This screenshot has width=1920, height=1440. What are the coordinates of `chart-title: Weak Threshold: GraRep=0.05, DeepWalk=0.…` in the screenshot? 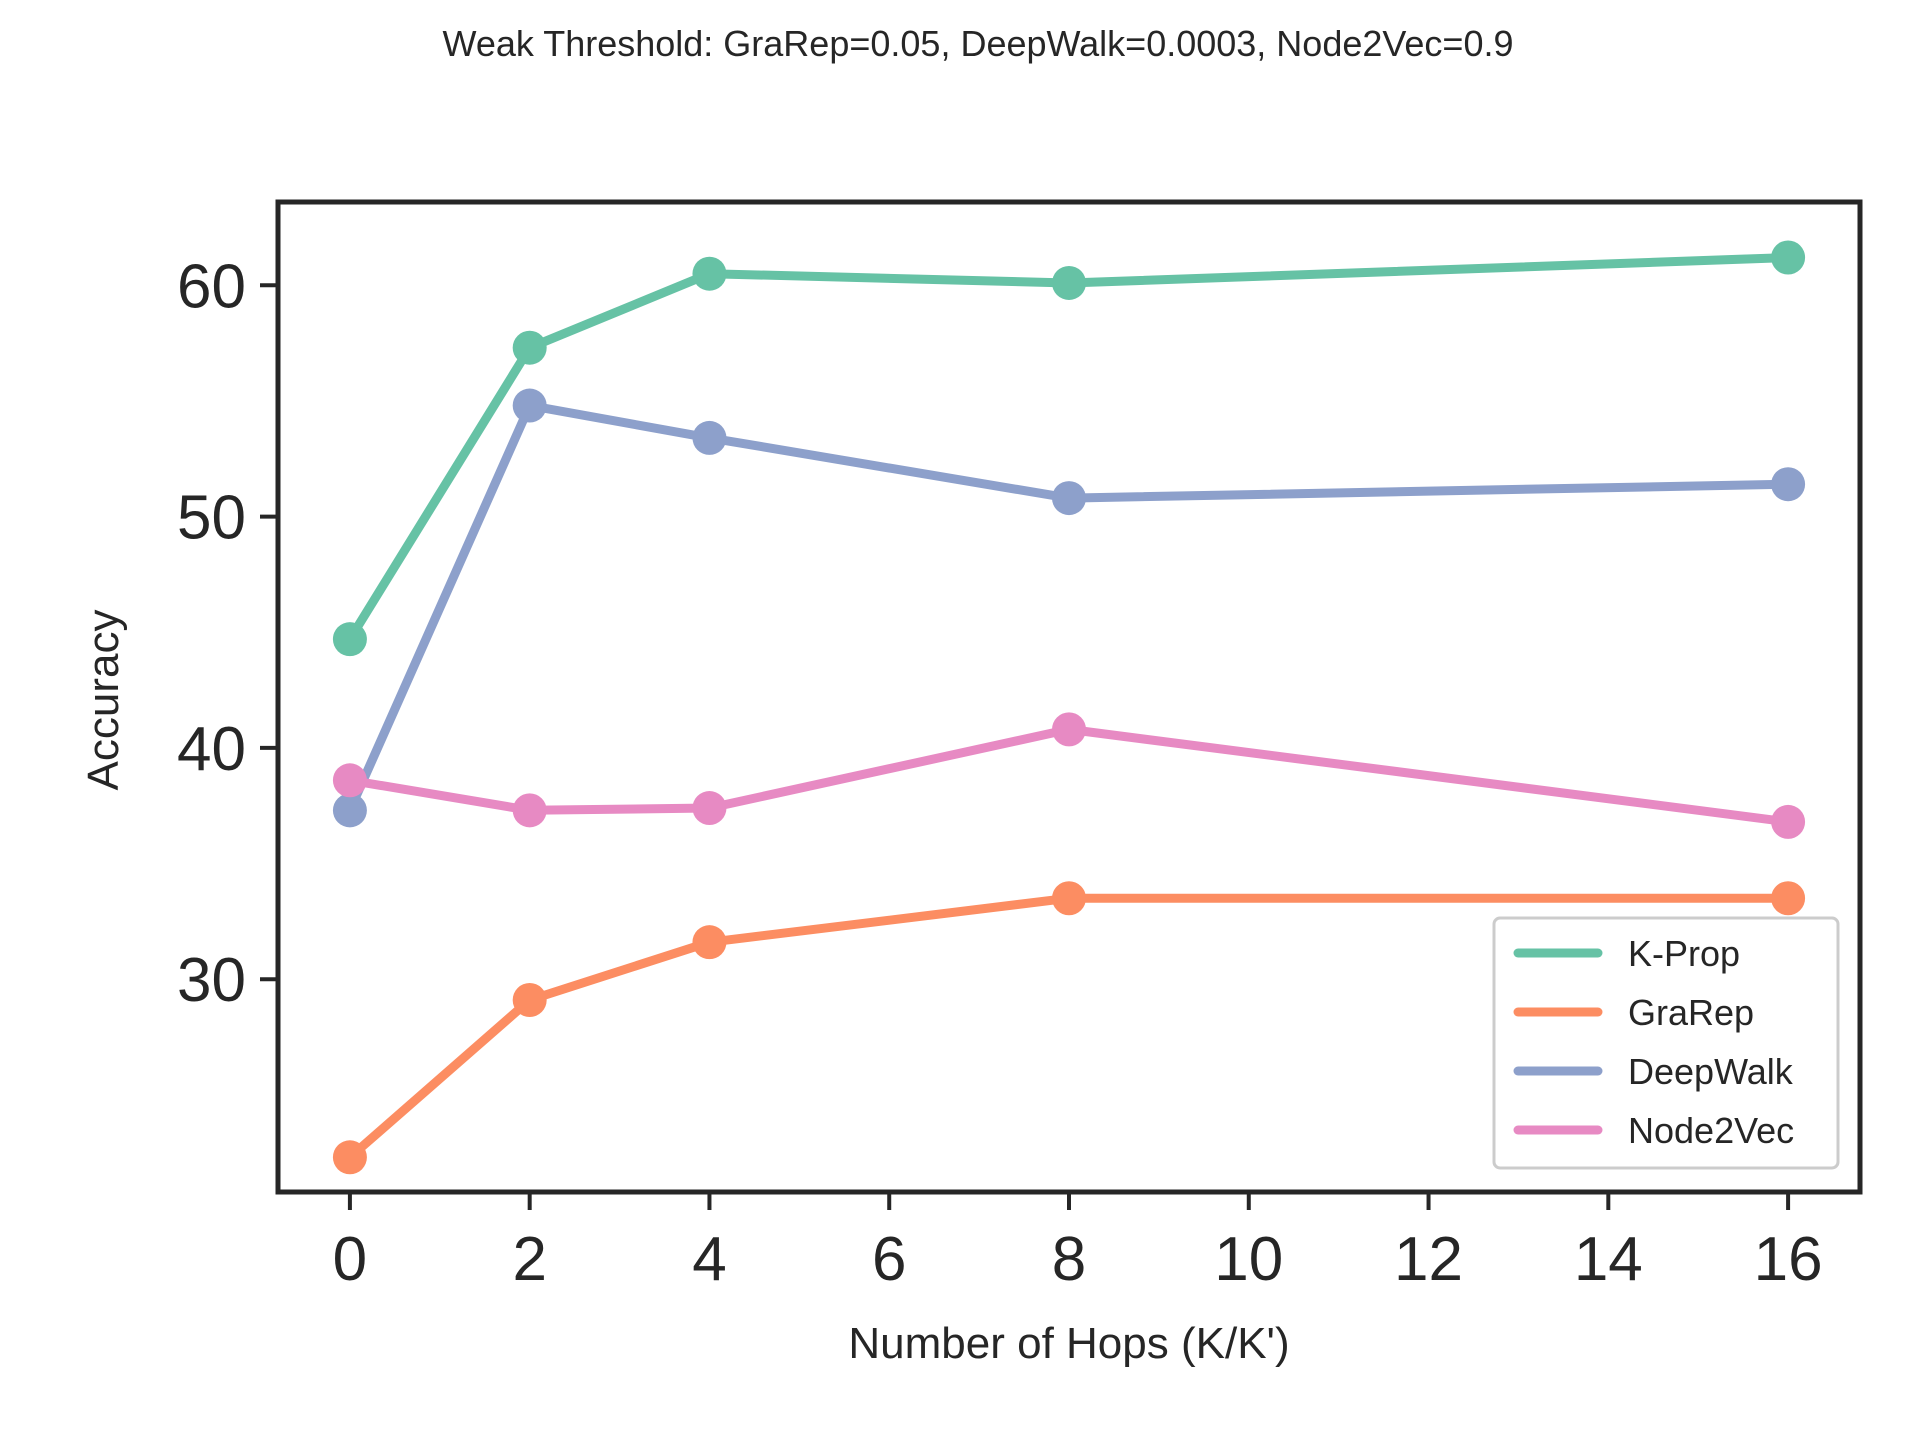 It's located at (977, 43).